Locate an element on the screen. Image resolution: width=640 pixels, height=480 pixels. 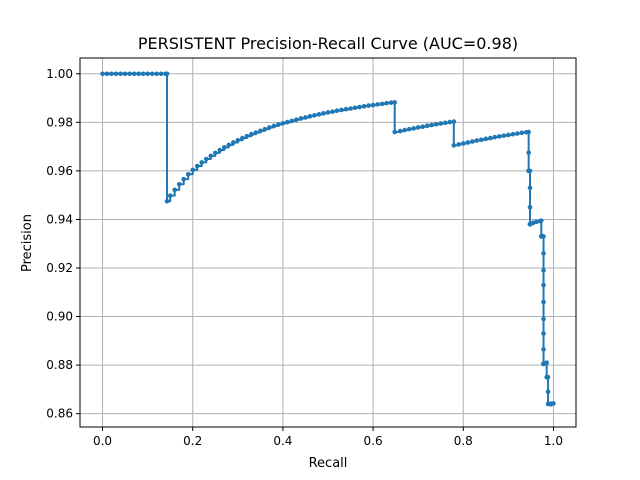
x-tick-label: 0.2 is located at coordinates (192, 441).